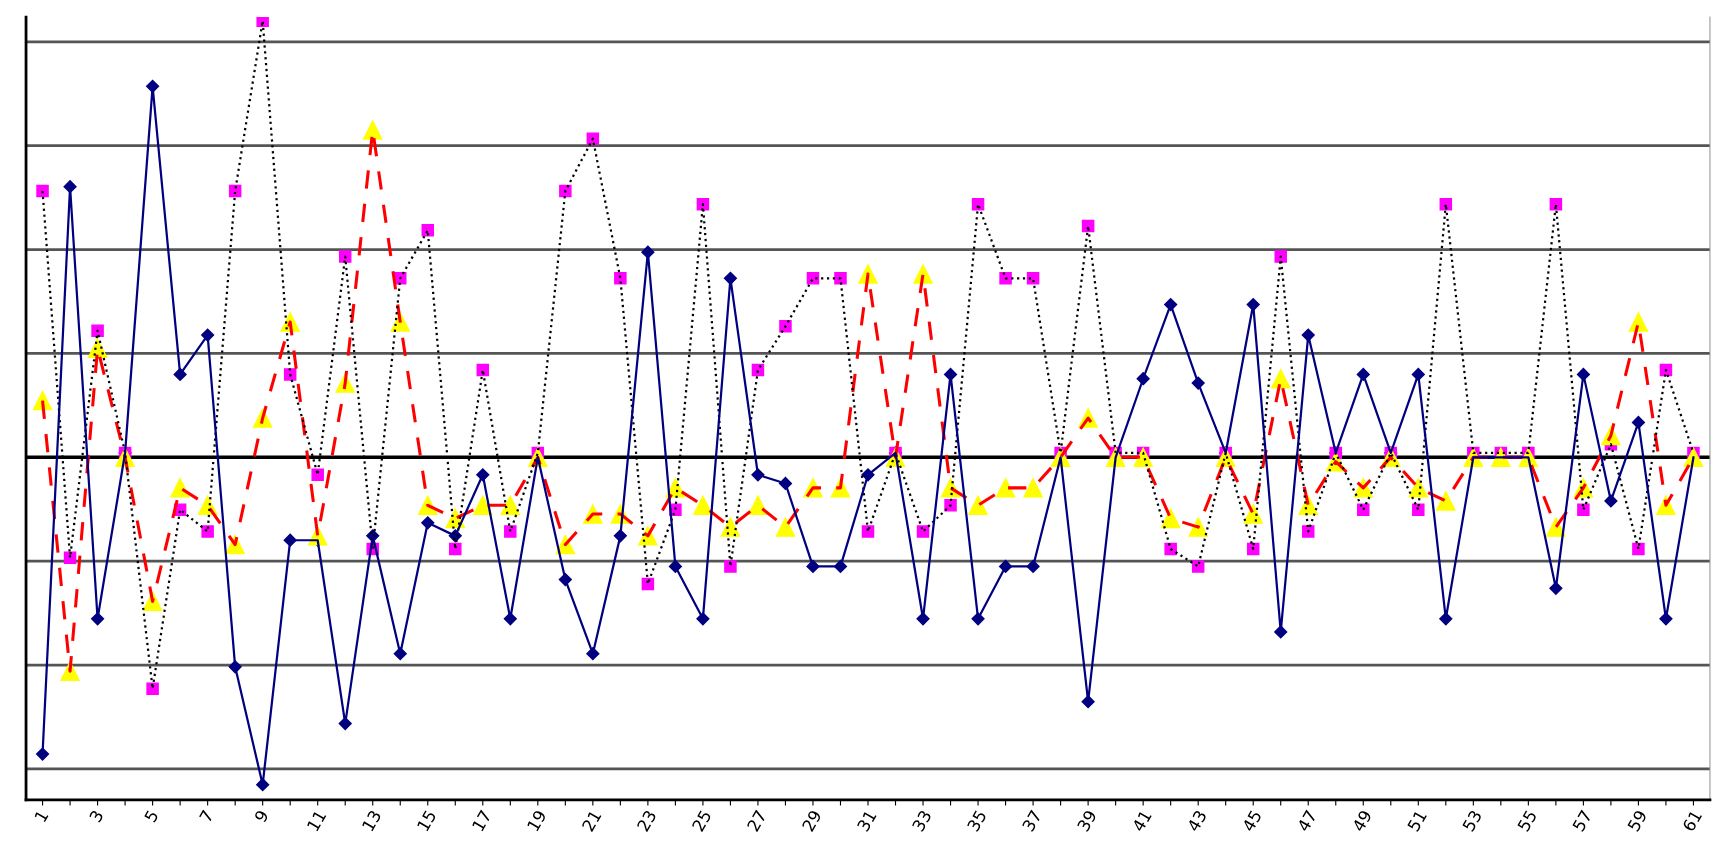 This screenshot has height=851, width=1736. I want to click on x-tick-label: 37, so click(1031, 820).